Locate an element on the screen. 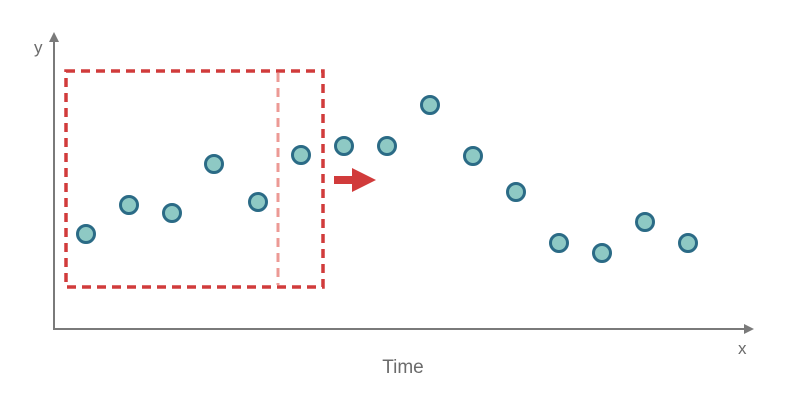 The width and height of the screenshot is (792, 418). step-right-arrow is located at coordinates (355, 180).